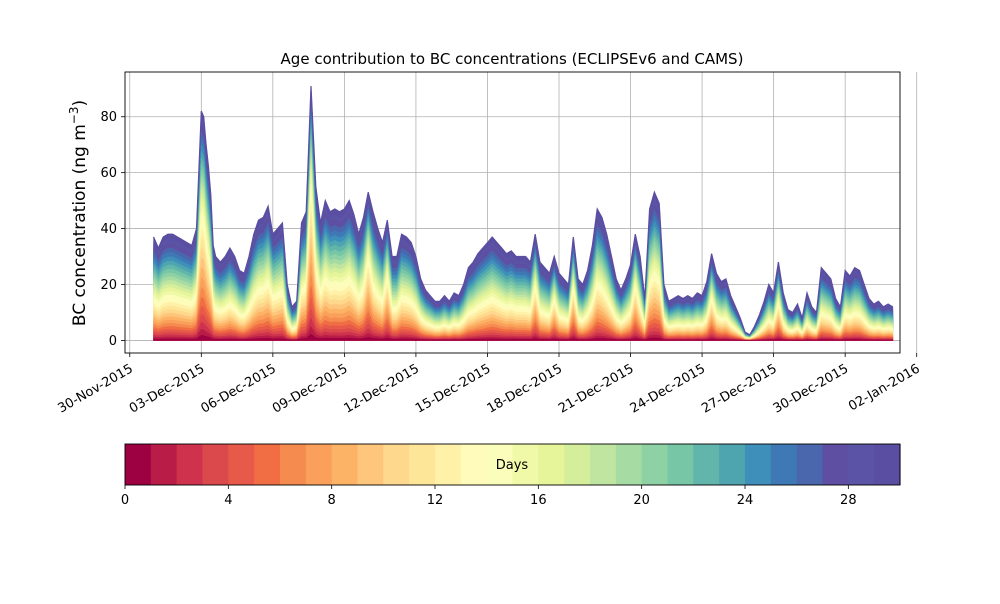 This screenshot has width=1000, height=604. What do you see at coordinates (745, 500) in the screenshot?
I see `colorbar-tick-label: 24` at bounding box center [745, 500].